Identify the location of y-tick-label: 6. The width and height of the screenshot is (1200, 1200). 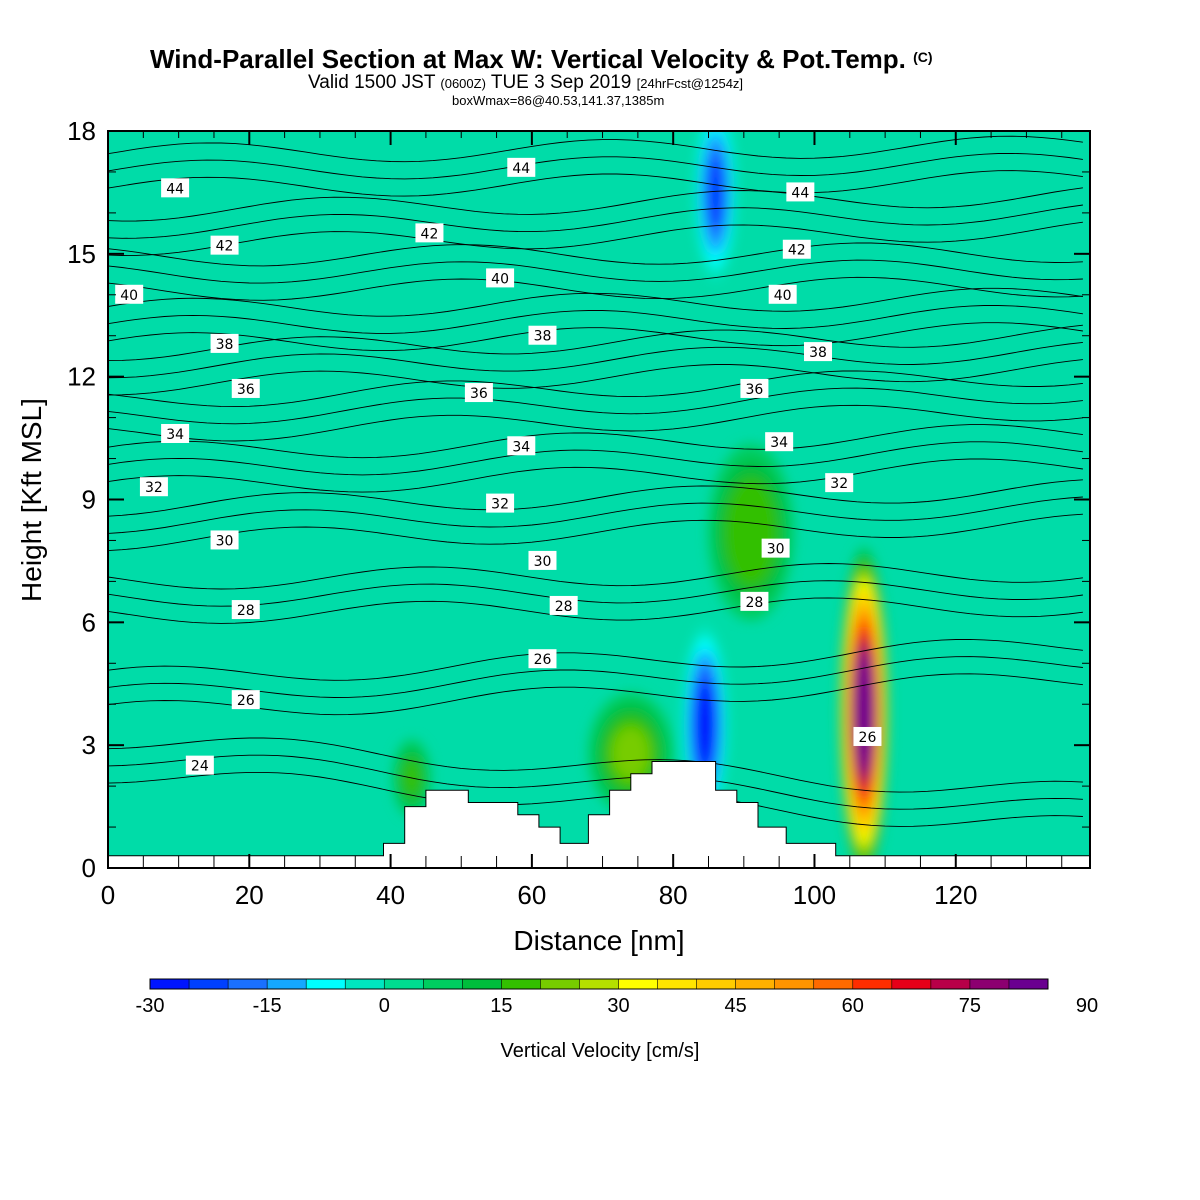
(89, 622).